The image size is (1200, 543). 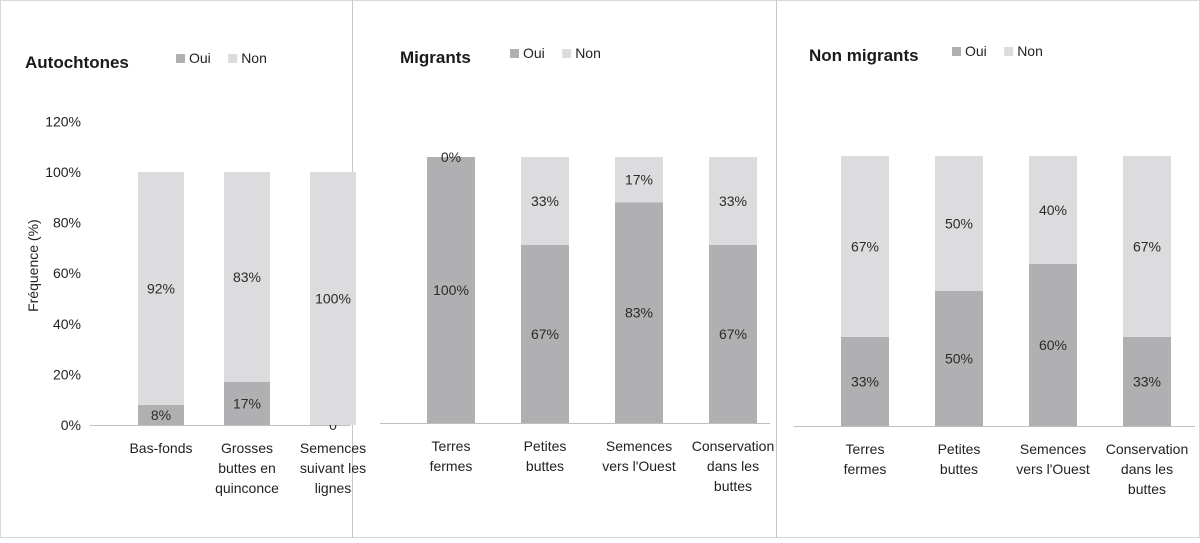 I want to click on chart-title: Non migrants, so click(x=864, y=55).